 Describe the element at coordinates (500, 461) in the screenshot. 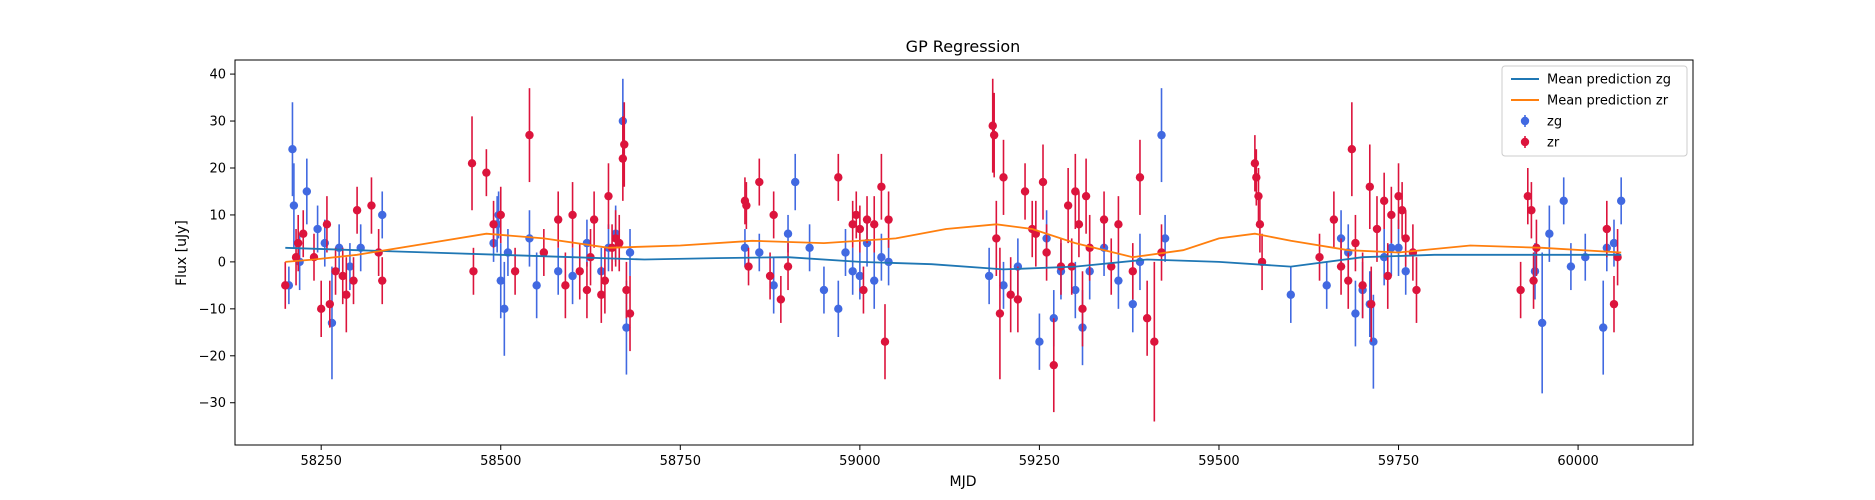

I see `x-tick-label: 58500` at that location.